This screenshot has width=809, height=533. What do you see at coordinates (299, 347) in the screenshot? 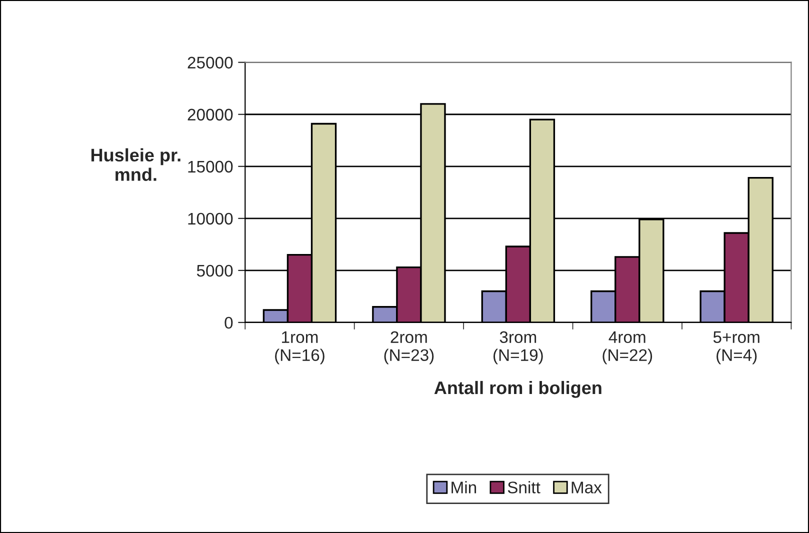
I see `x-tick-label: 1rom (N=16)` at bounding box center [299, 347].